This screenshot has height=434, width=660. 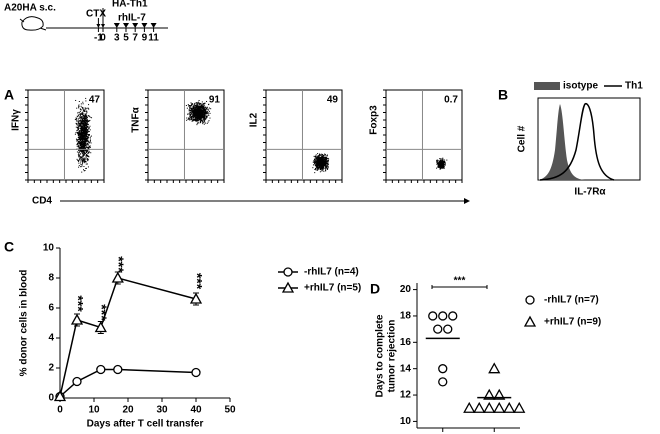 I want to click on quadrant-percent: 91, so click(x=215, y=100).